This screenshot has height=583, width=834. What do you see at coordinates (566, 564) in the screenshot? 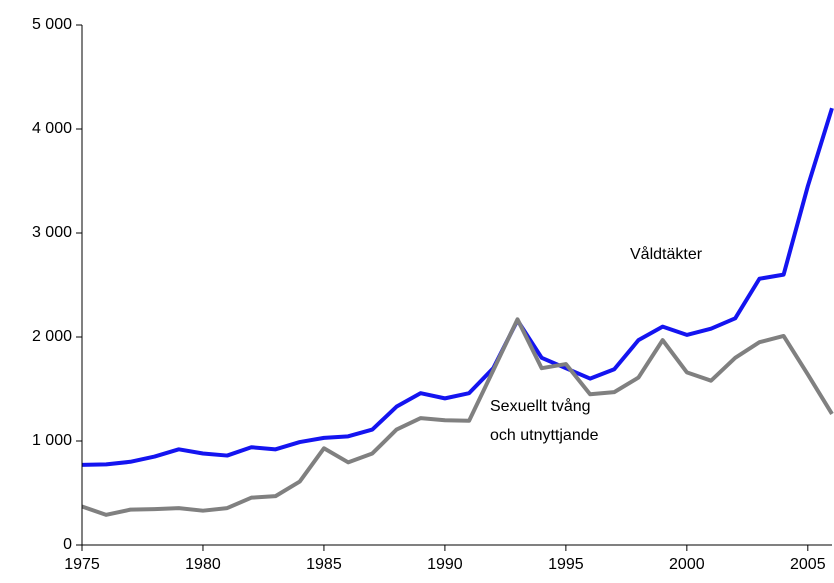
I see `x-tick-label: 1995` at bounding box center [566, 564].